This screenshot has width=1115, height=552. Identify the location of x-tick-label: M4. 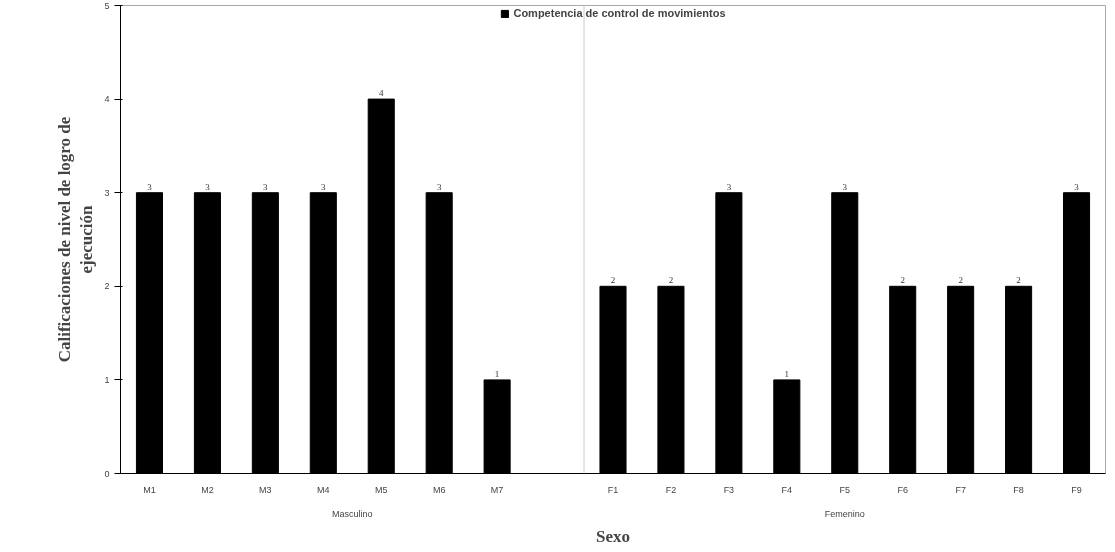
(323, 489).